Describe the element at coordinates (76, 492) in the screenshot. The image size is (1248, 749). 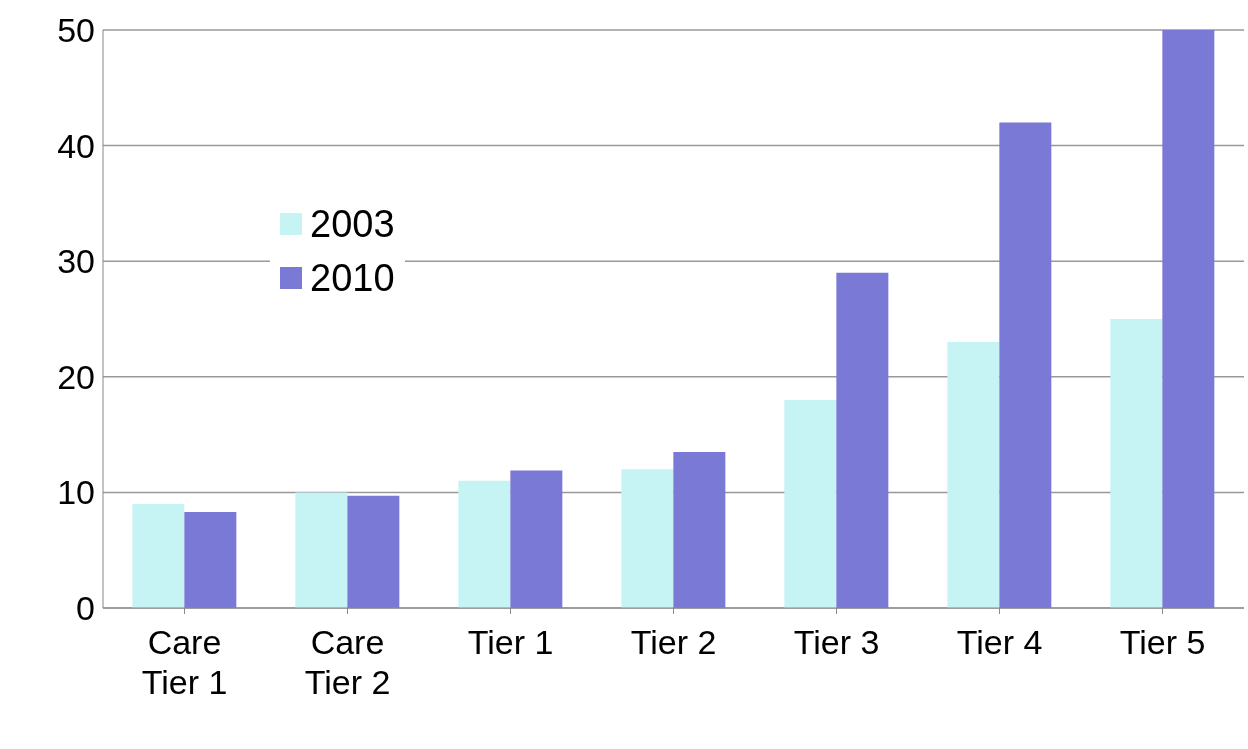
I see `y-tick-label: 10` at that location.